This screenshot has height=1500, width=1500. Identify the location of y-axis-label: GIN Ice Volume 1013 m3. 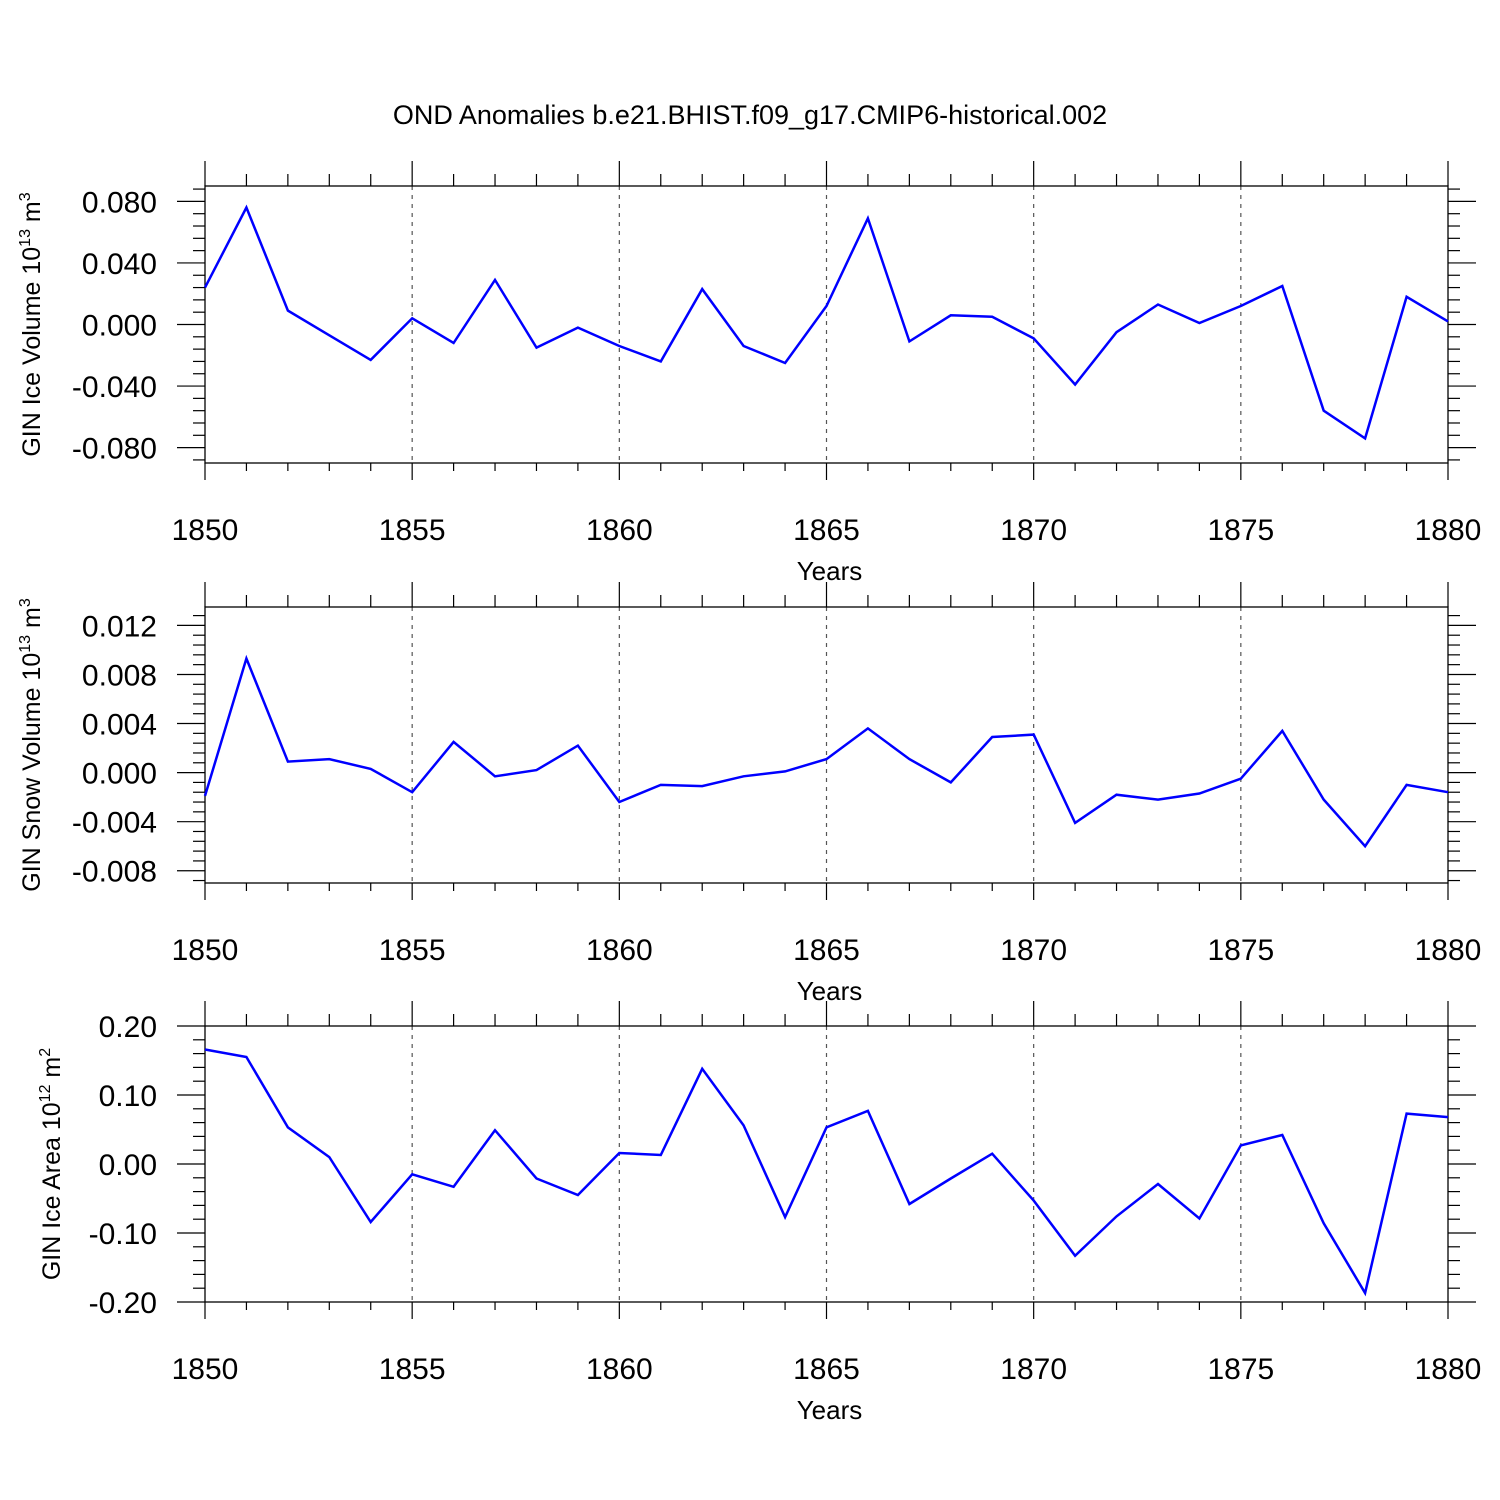
(31, 324).